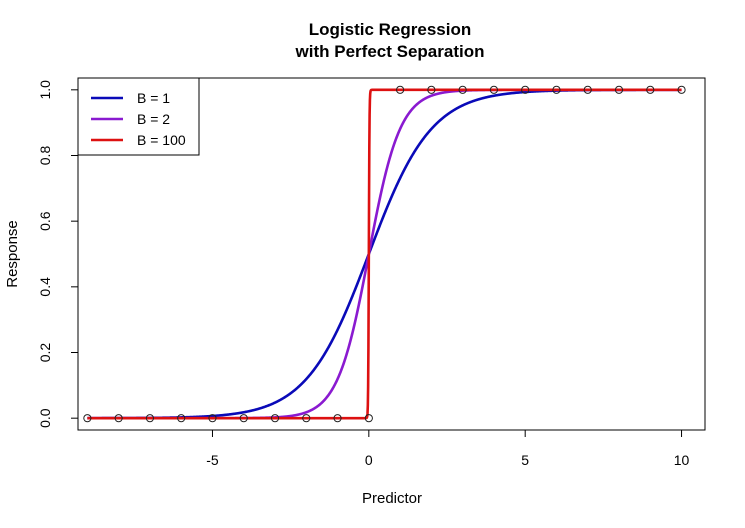 Image resolution: width=745 pixels, height=528 pixels. What do you see at coordinates (12, 254) in the screenshot?
I see `y-axis-label: Response` at bounding box center [12, 254].